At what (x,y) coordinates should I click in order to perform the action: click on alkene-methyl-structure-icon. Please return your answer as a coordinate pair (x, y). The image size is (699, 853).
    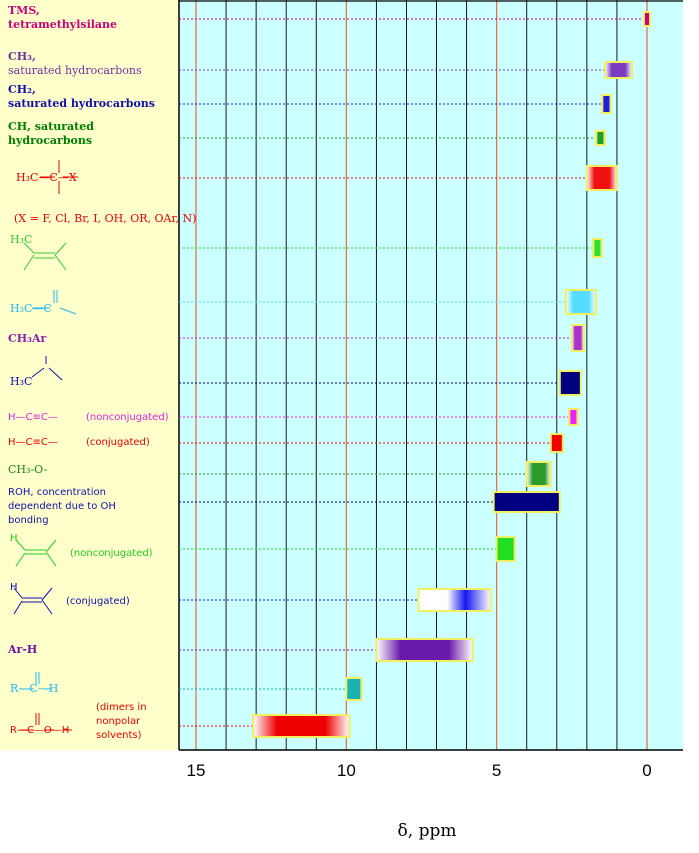
    Looking at the image, I should click on (45, 256).